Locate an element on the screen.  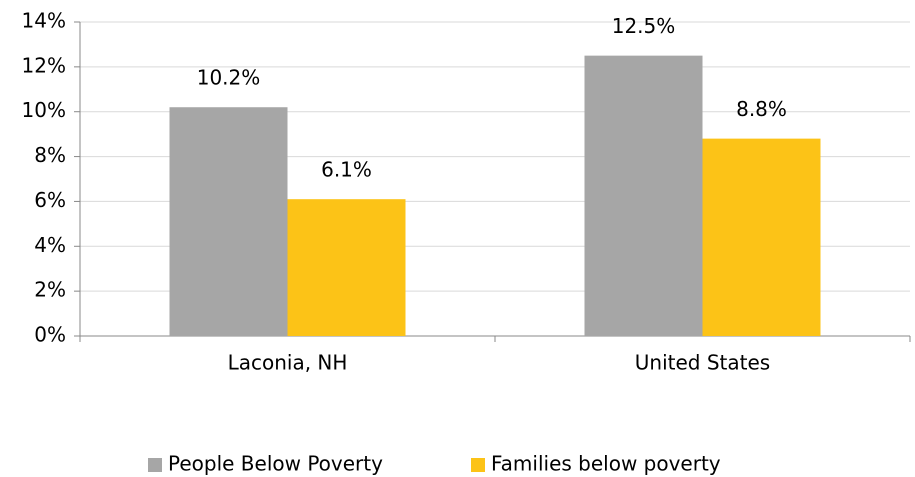
y-tick-label: 2% is located at coordinates (50, 290).